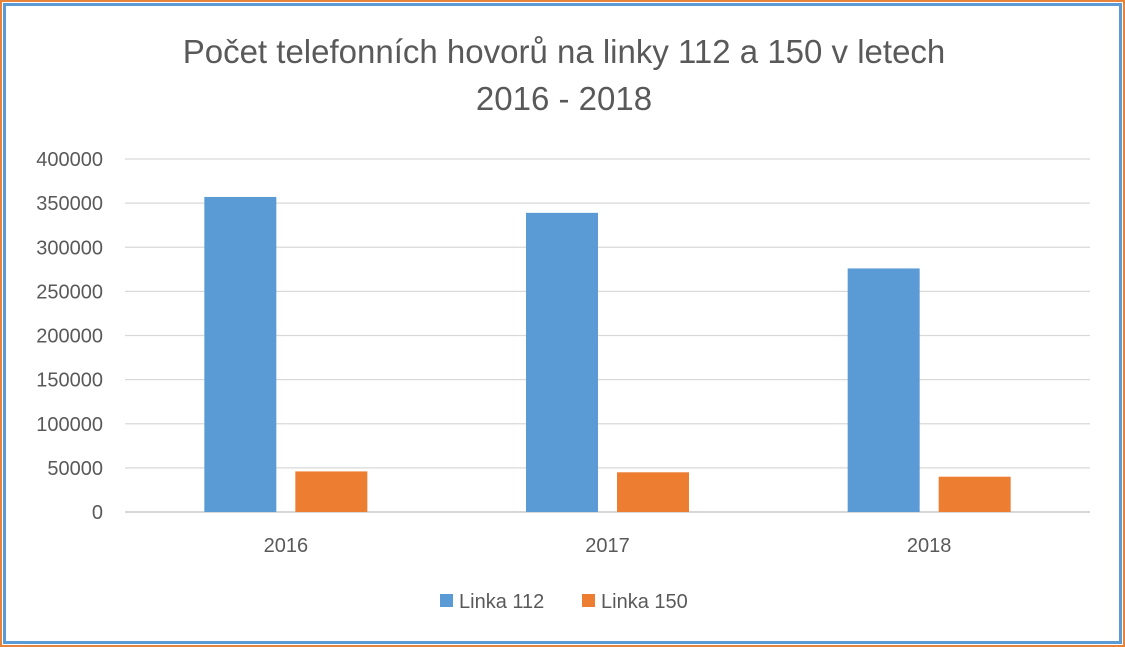 This screenshot has height=647, width=1125. I want to click on y-tick-label: 100000, so click(69, 425).